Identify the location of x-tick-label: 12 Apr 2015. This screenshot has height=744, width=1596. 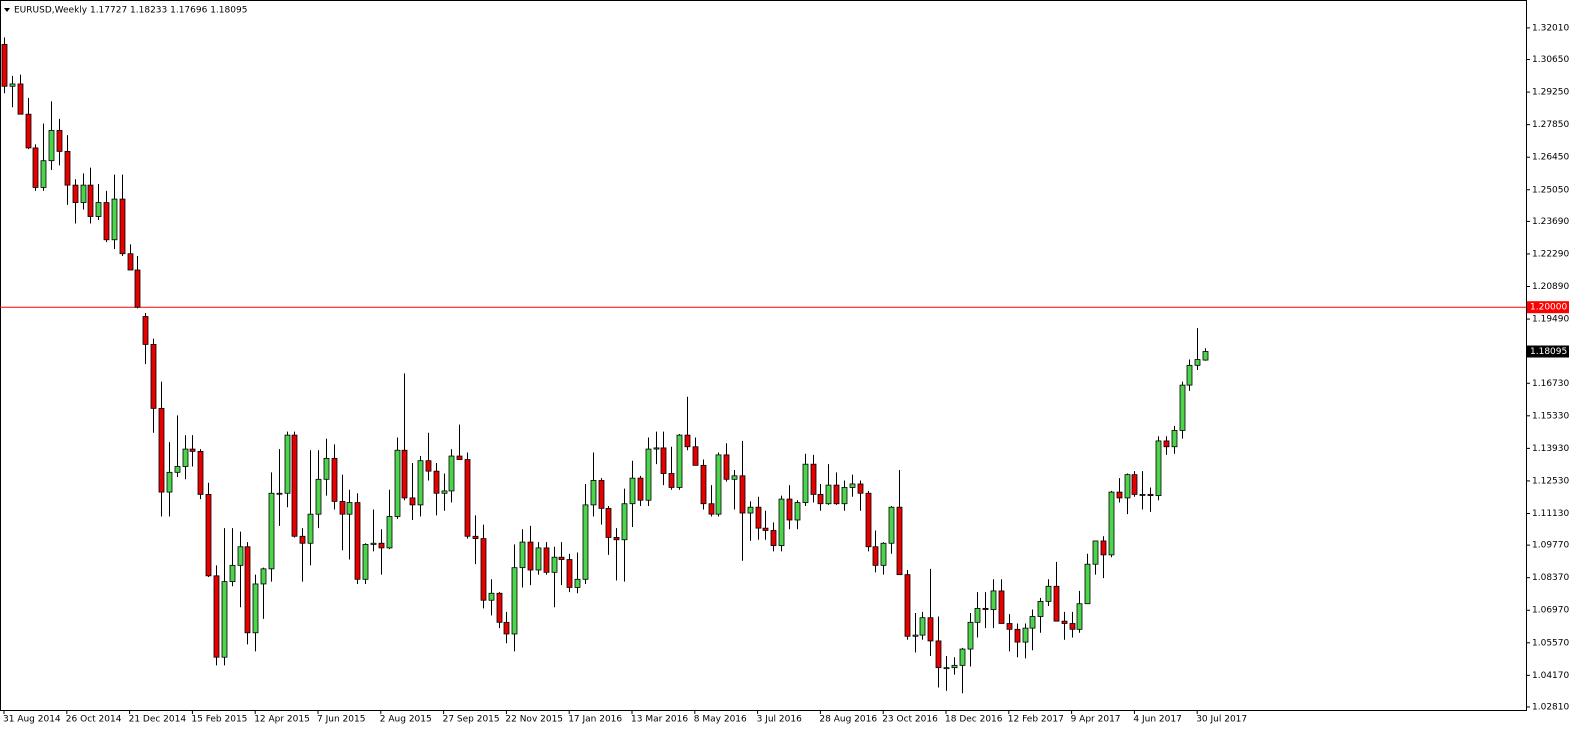
(282, 720).